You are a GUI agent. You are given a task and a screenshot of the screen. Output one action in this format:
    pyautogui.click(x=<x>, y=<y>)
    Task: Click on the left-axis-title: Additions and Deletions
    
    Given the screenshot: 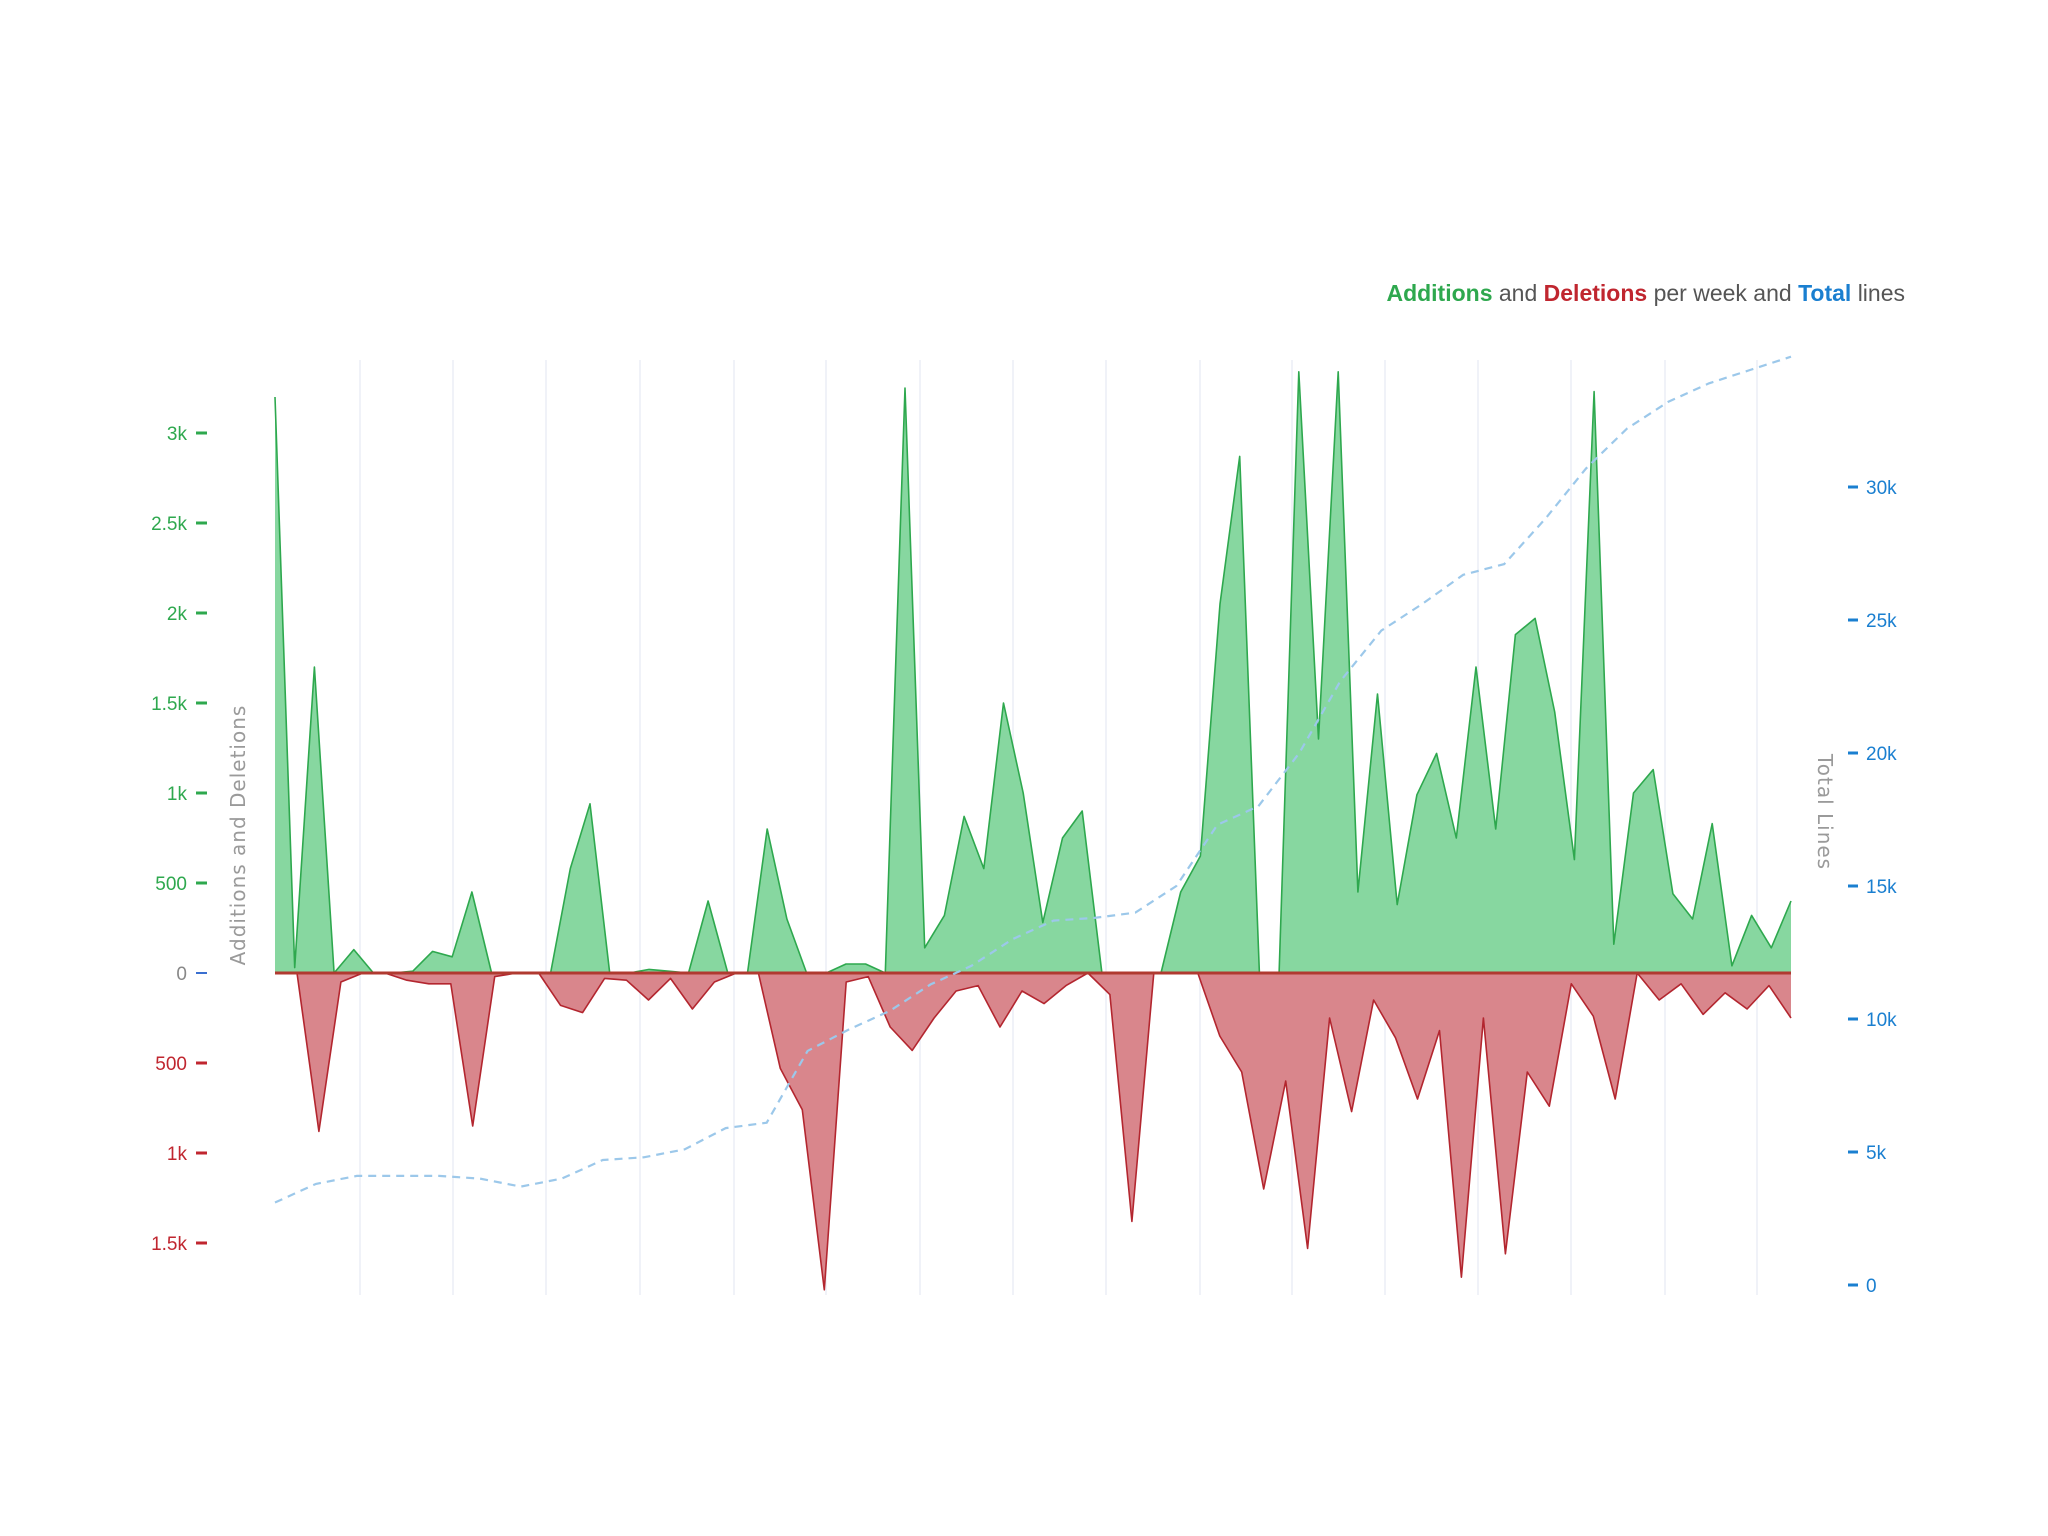 What is the action you would take?
    pyautogui.click(x=238, y=835)
    